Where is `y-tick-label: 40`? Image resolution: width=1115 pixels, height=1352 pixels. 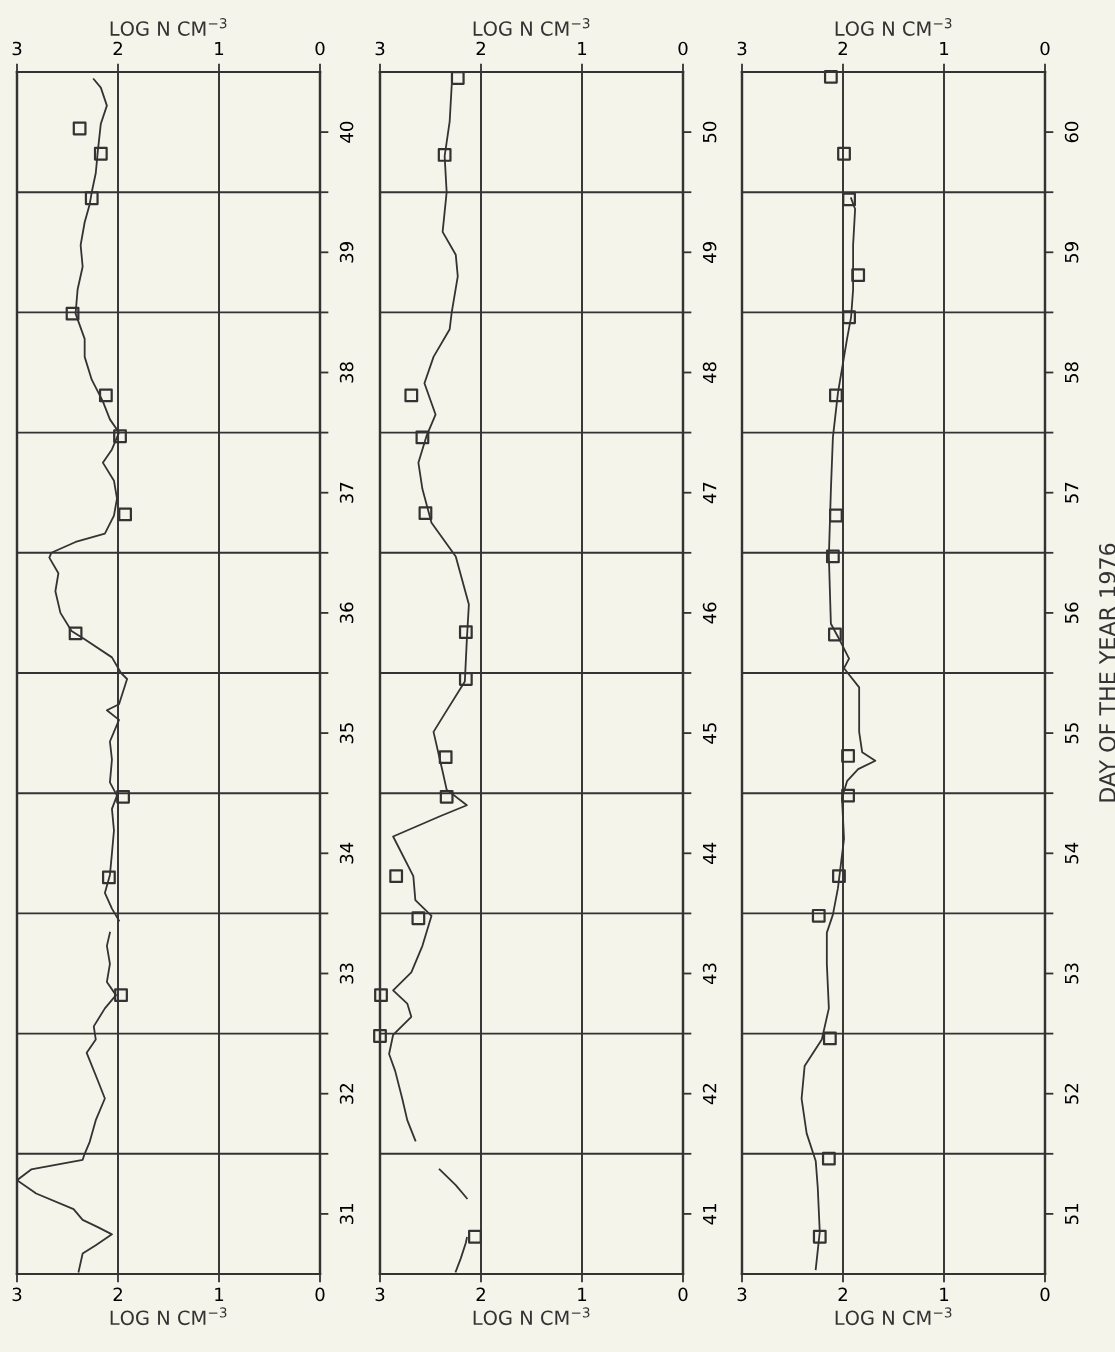
y-tick-label: 40 is located at coordinates (346, 132).